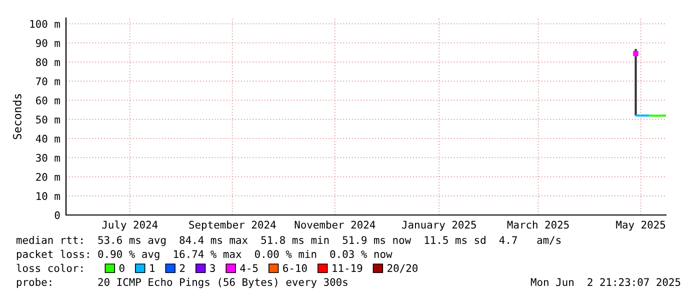 The height and width of the screenshot is (297, 697). I want to click on x-tick-label: July 2024, so click(130, 225).